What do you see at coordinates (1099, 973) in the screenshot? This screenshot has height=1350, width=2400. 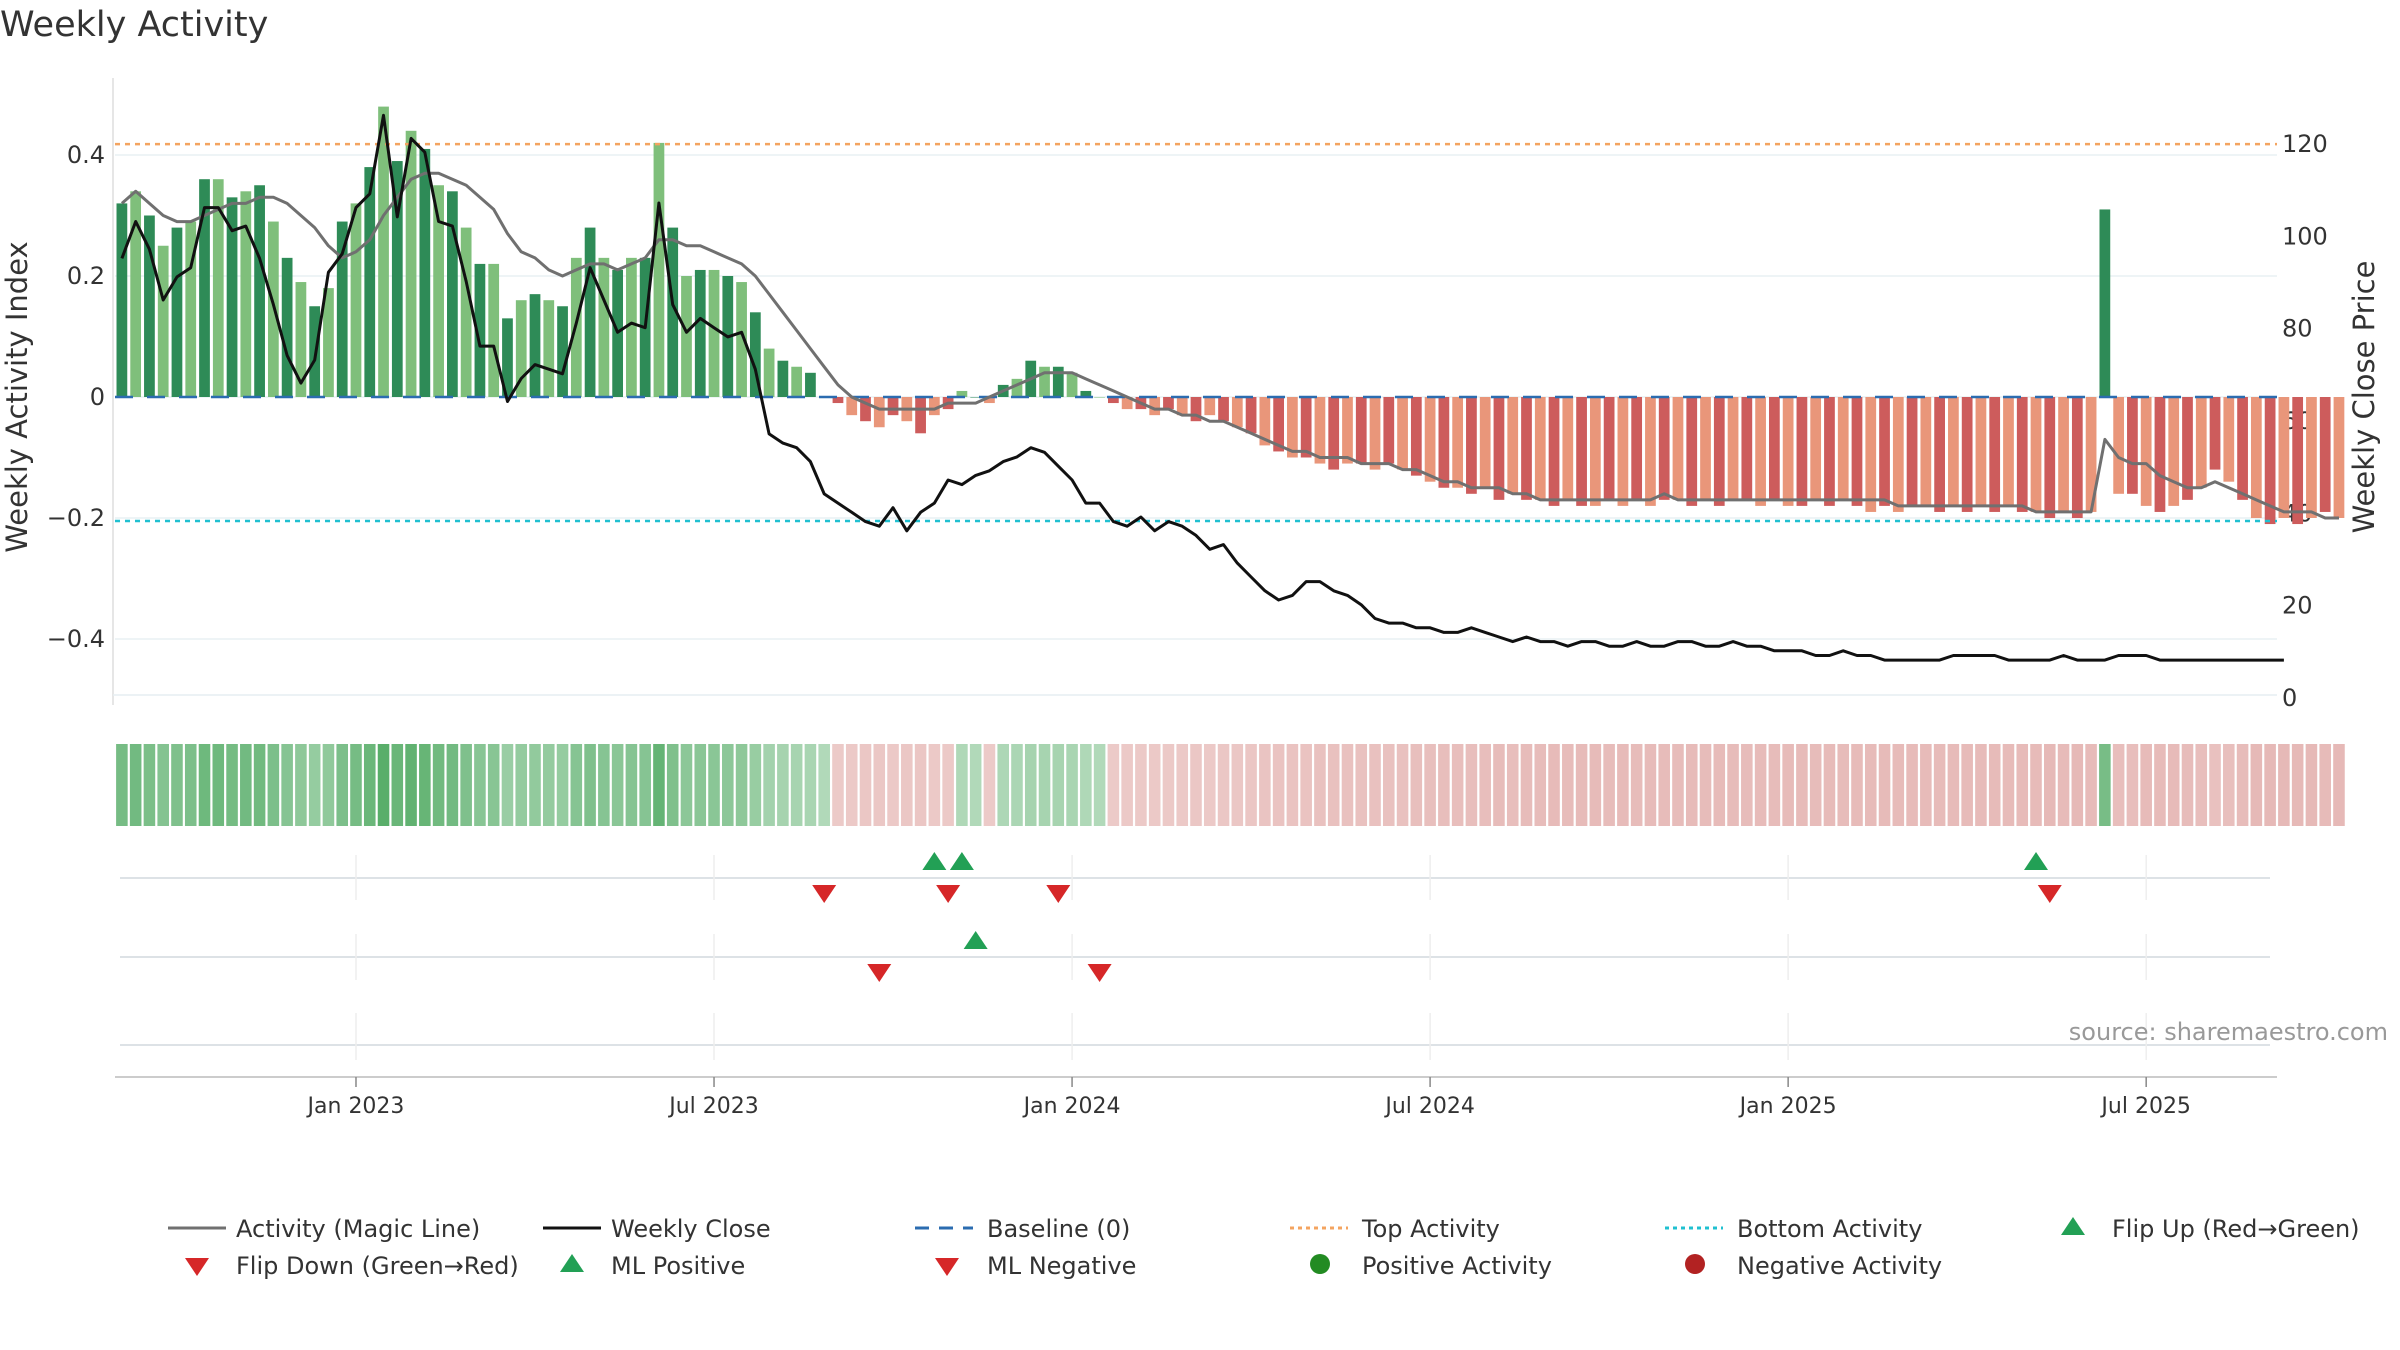 I see `ml-negative-icon` at bounding box center [1099, 973].